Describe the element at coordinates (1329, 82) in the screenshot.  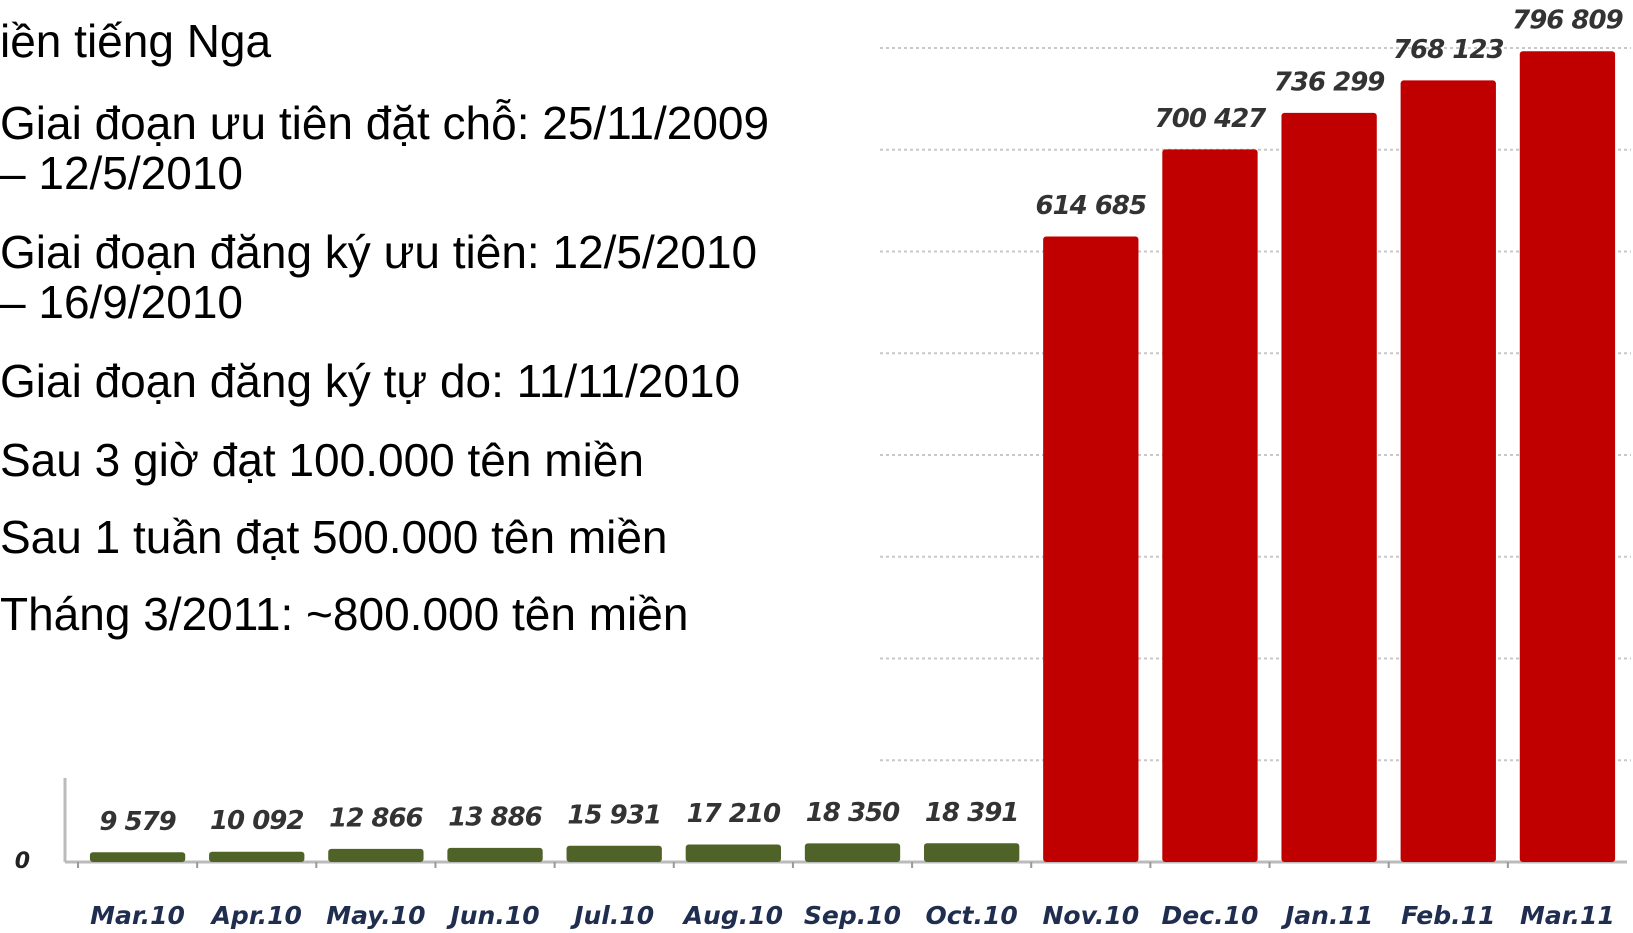
I see `value-label: 736 299` at that location.